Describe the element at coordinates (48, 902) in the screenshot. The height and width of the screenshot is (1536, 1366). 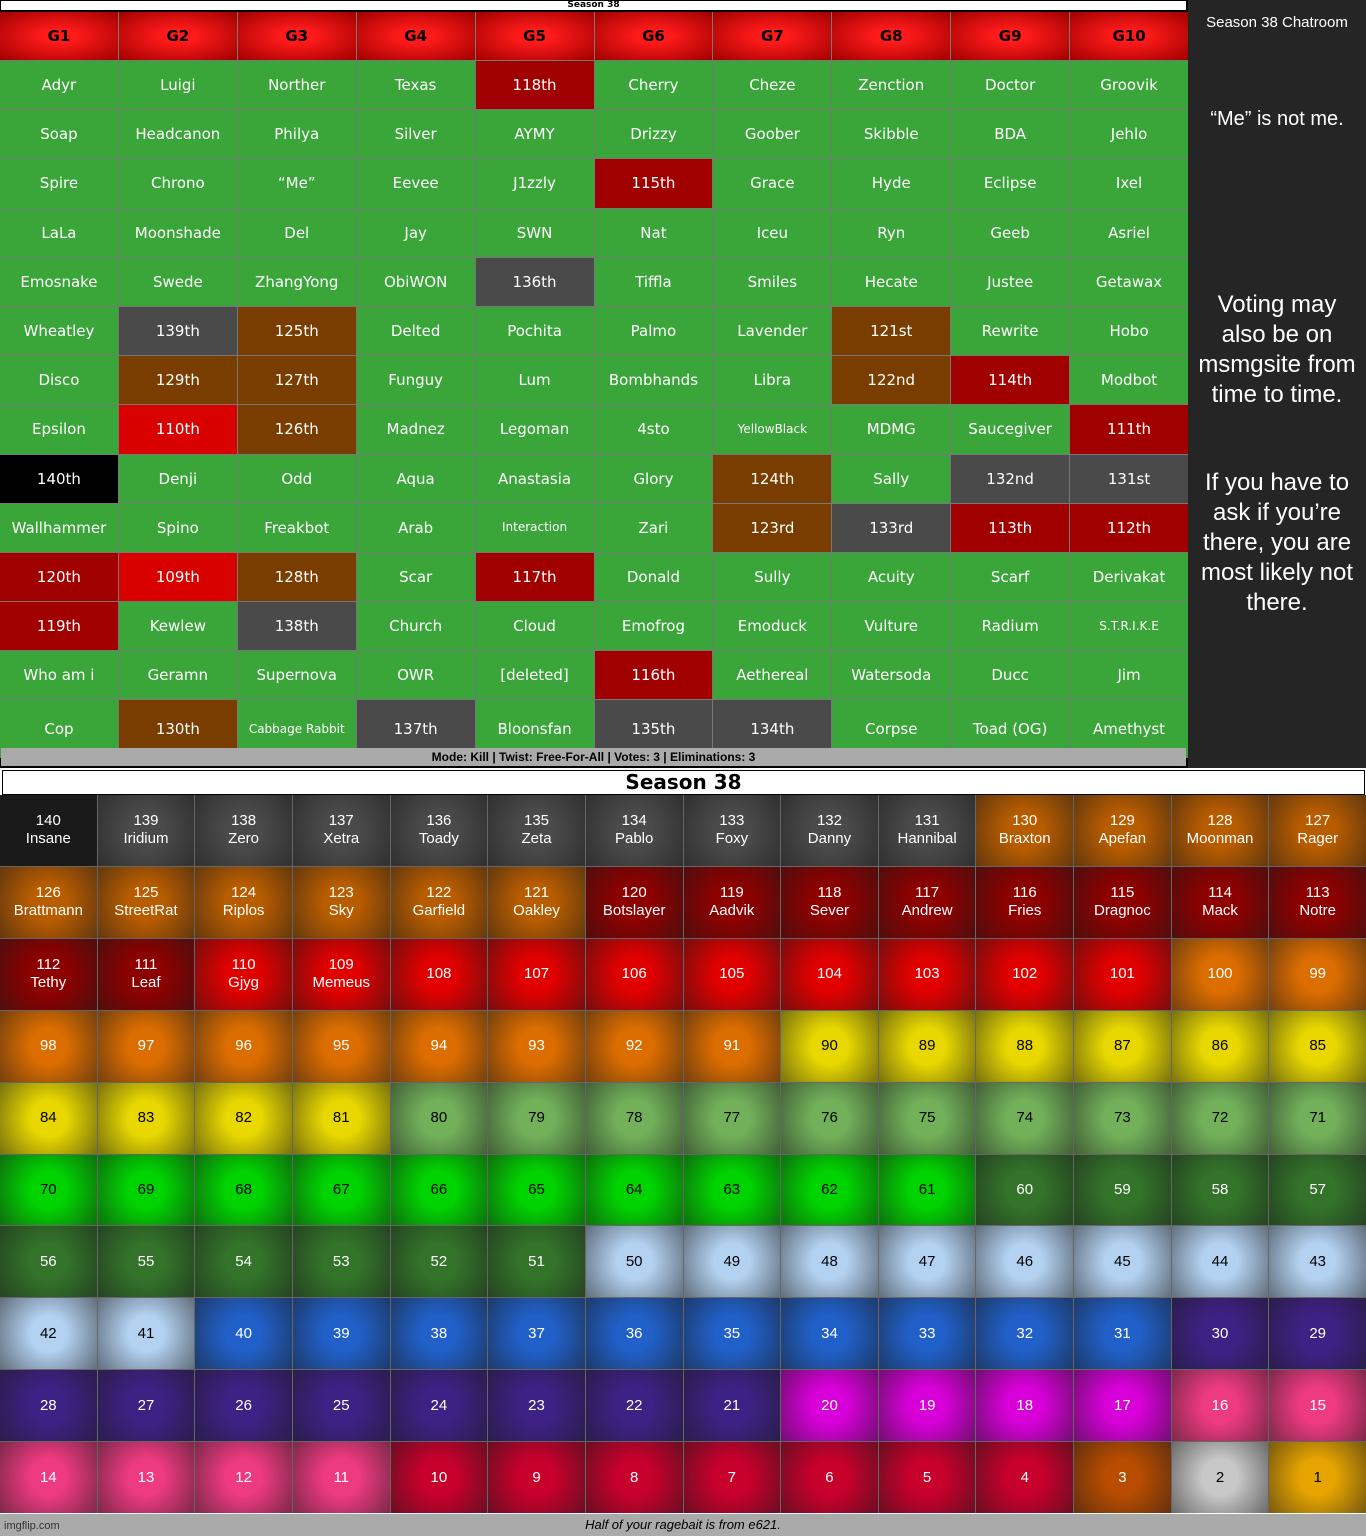
I see `rank-cell: 126 Brattmann` at that location.